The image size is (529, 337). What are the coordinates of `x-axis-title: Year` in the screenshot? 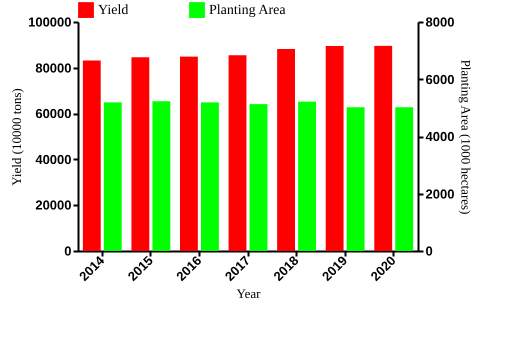 It's located at (249, 293).